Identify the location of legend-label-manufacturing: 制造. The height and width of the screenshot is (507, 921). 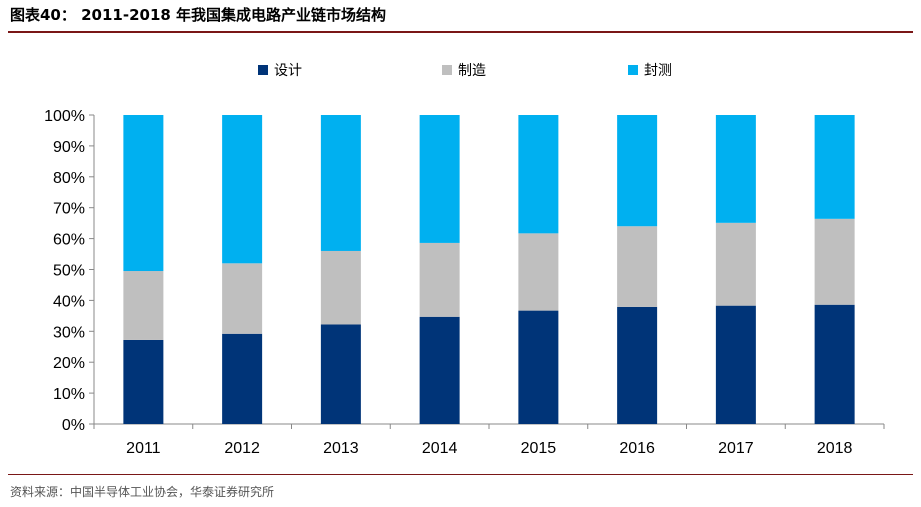
(472, 71).